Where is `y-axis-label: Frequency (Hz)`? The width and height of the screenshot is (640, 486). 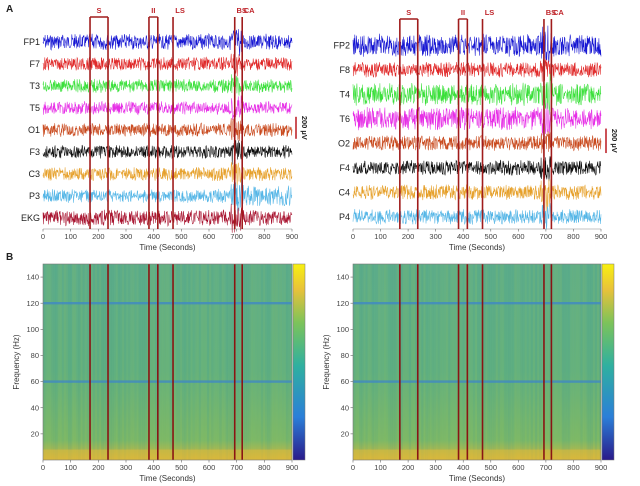
y-axis-label: Frequency (Hz) is located at coordinates (16, 361).